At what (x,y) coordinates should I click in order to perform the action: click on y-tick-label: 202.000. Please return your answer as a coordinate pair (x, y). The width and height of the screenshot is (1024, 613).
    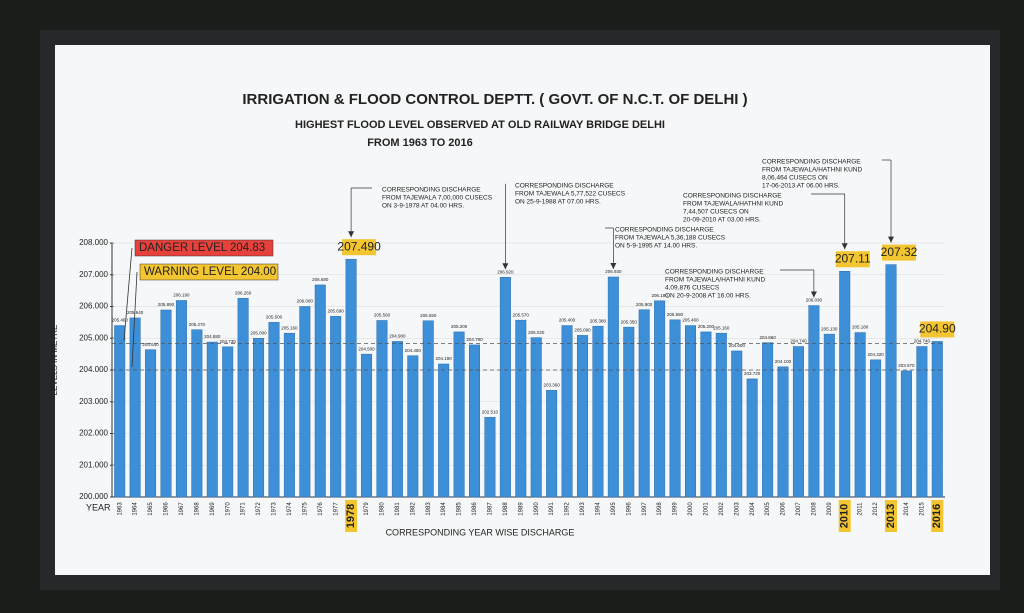
    Looking at the image, I should click on (93, 433).